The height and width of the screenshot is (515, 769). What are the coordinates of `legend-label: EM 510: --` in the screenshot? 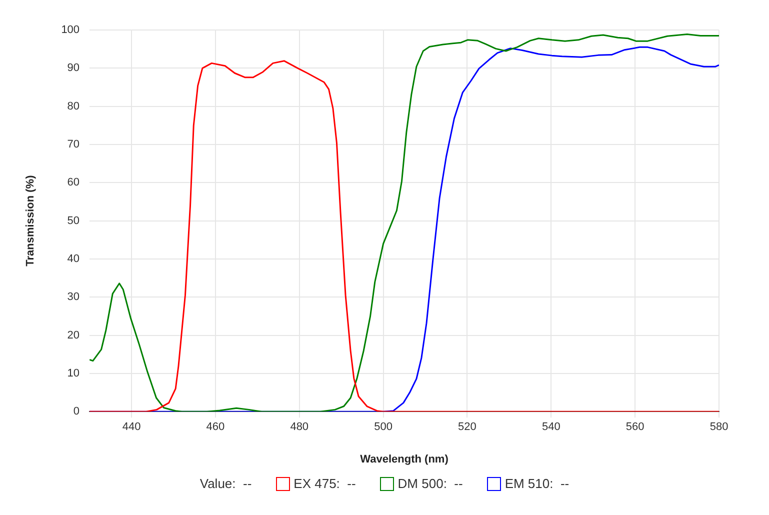 It's located at (537, 483).